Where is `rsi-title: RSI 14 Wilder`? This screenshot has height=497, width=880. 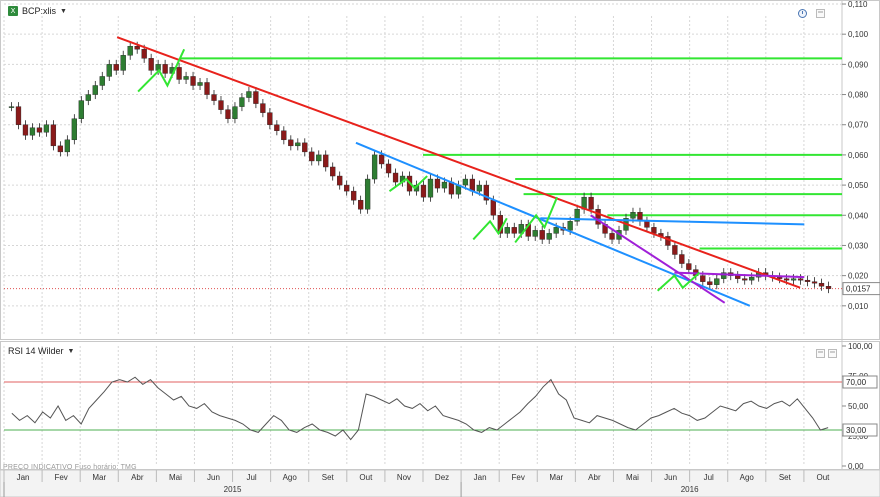
rsi-title: RSI 14 Wilder is located at coordinates (36, 351).